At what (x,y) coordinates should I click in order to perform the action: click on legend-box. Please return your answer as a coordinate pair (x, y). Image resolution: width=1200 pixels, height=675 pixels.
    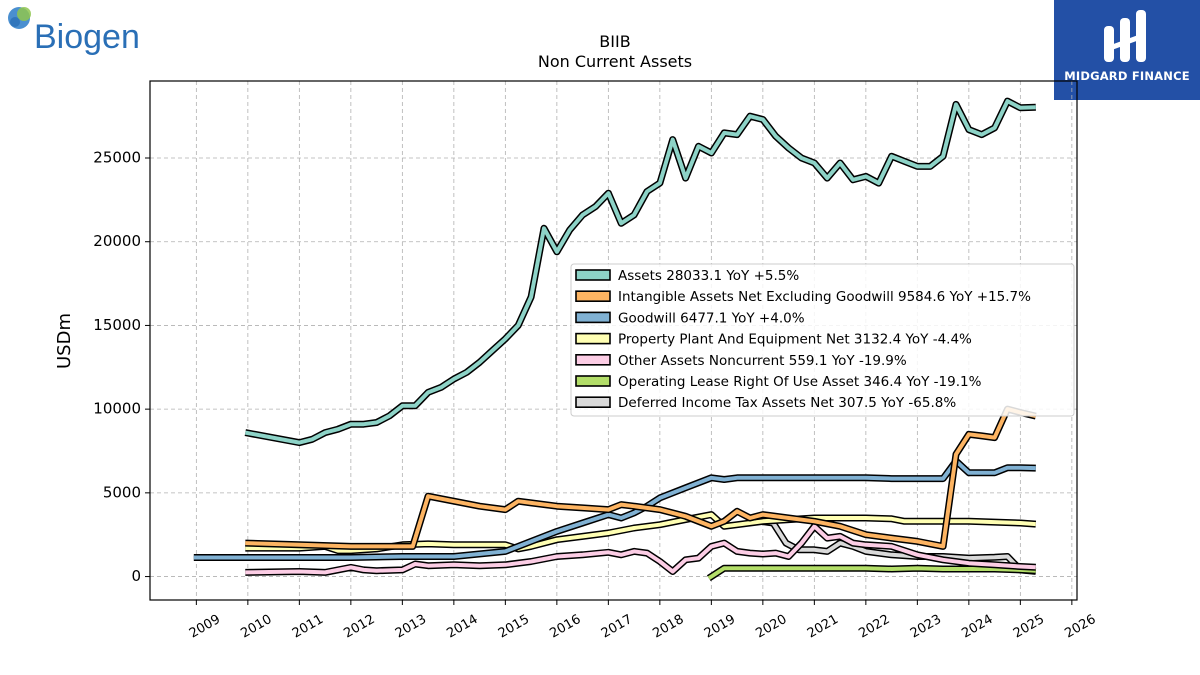
    Looking at the image, I should click on (822, 340).